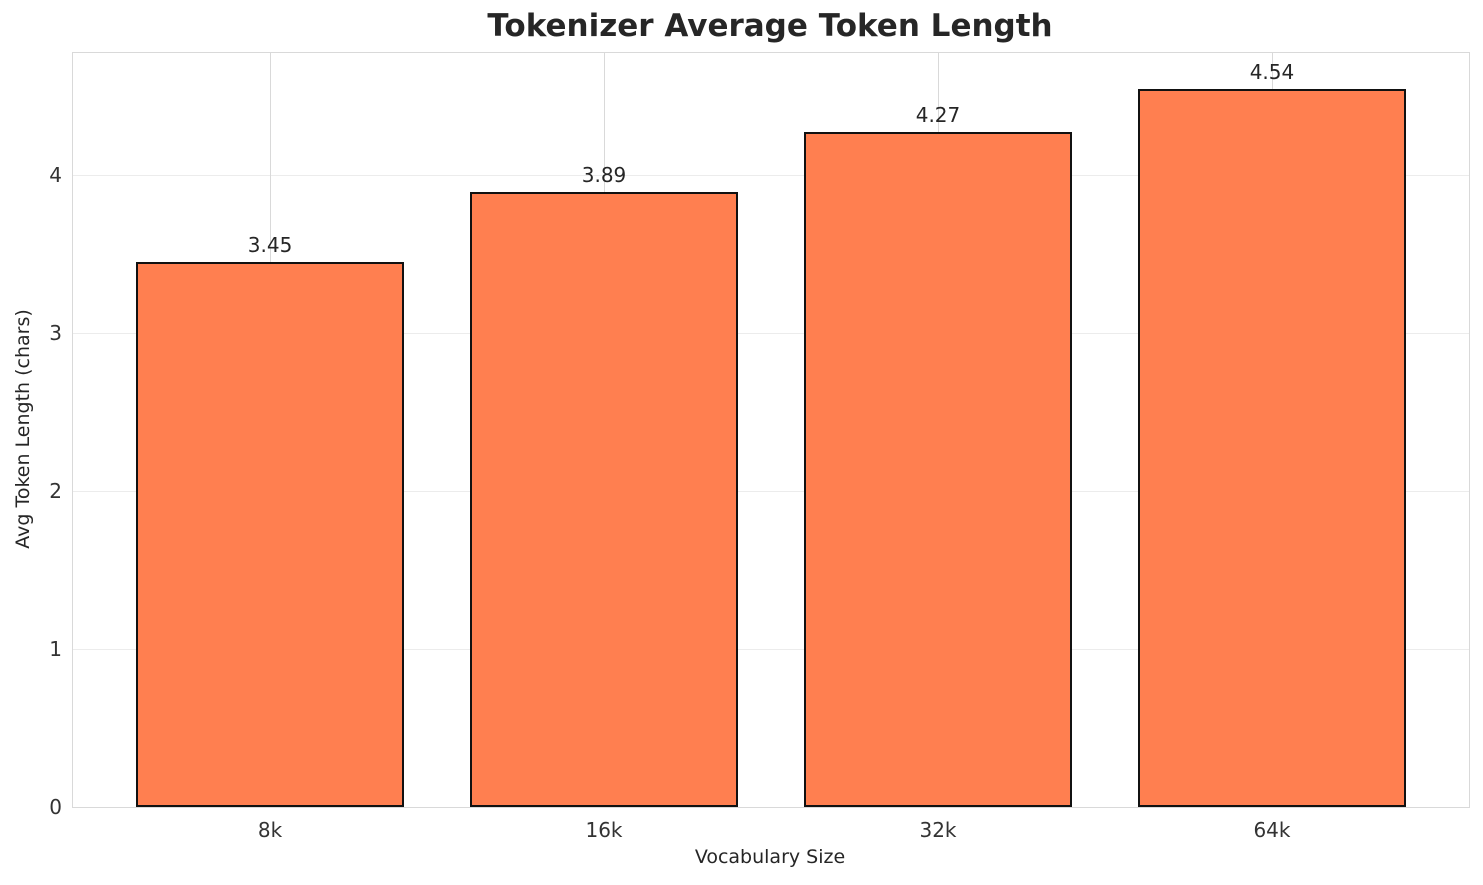 Image resolution: width=1483 pixels, height=885 pixels. I want to click on x-tick-label: 8k, so click(270, 830).